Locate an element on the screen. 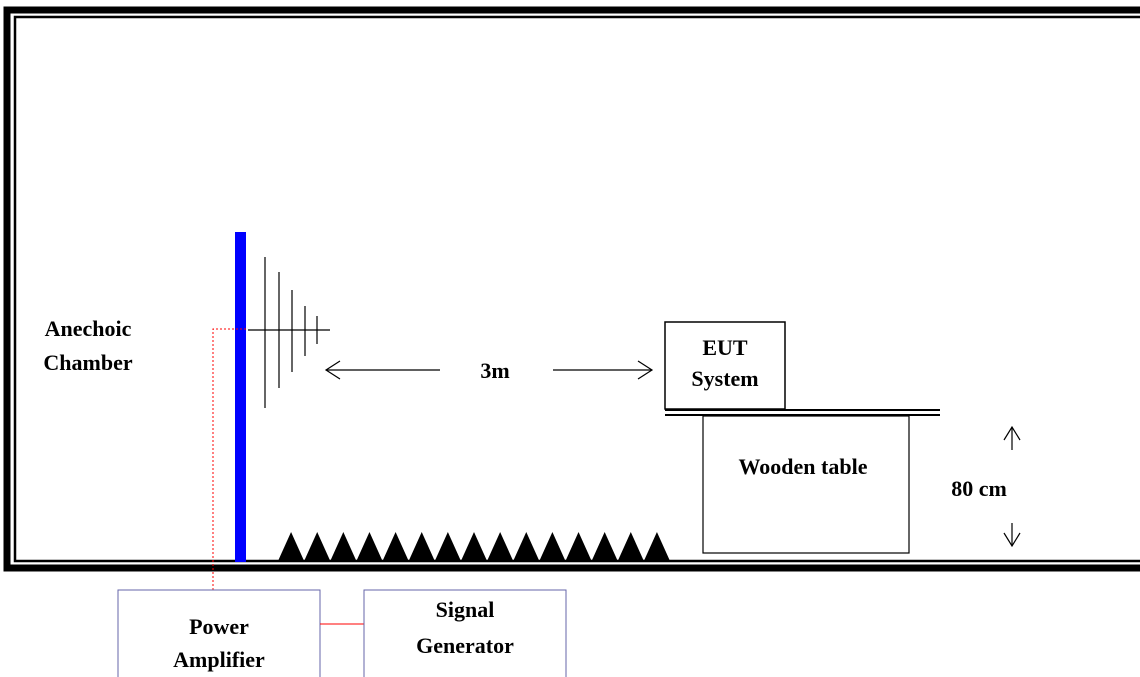 Image resolution: width=1140 pixels, height=677 pixels. distance-arrowhead-right is located at coordinates (645, 370).